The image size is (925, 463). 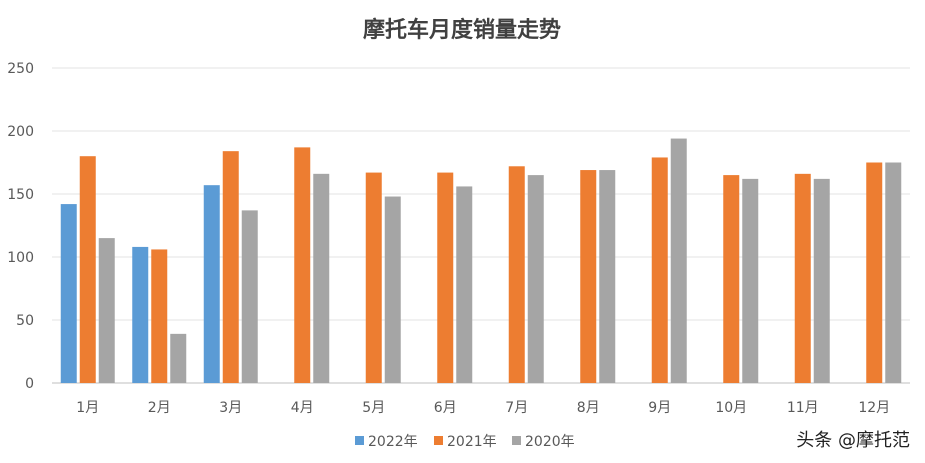 I want to click on bar-2021年-4月, so click(x=302, y=265).